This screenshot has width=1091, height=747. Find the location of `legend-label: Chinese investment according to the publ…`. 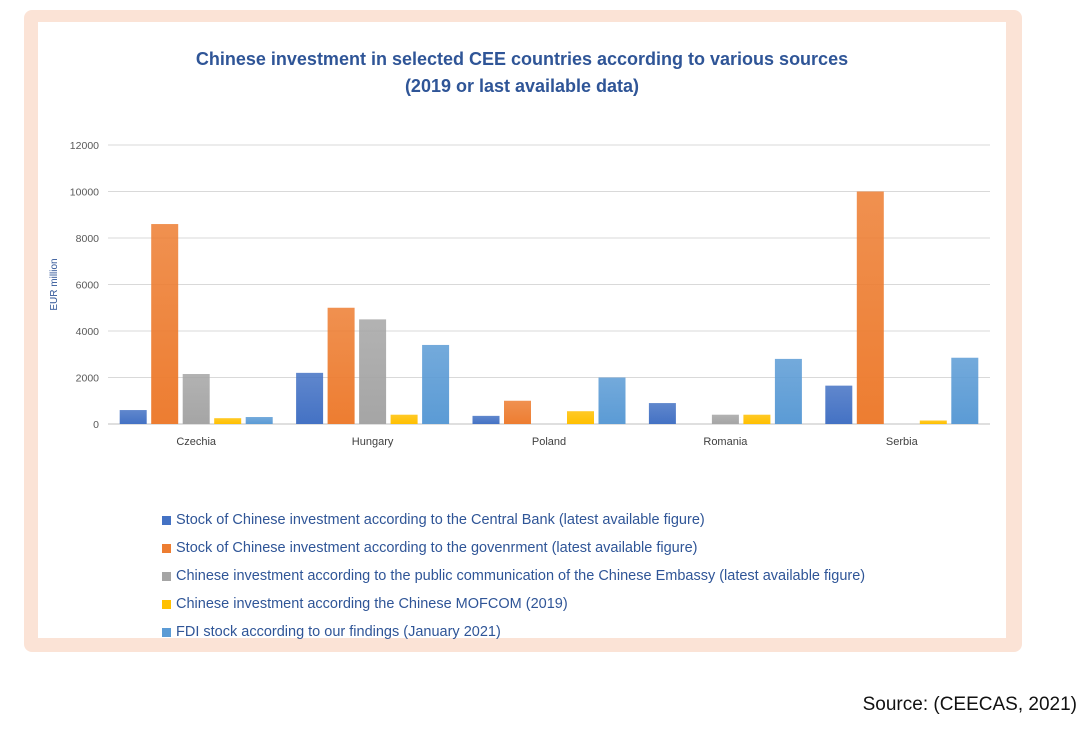

legend-label: Chinese investment according to the publ… is located at coordinates (521, 576).